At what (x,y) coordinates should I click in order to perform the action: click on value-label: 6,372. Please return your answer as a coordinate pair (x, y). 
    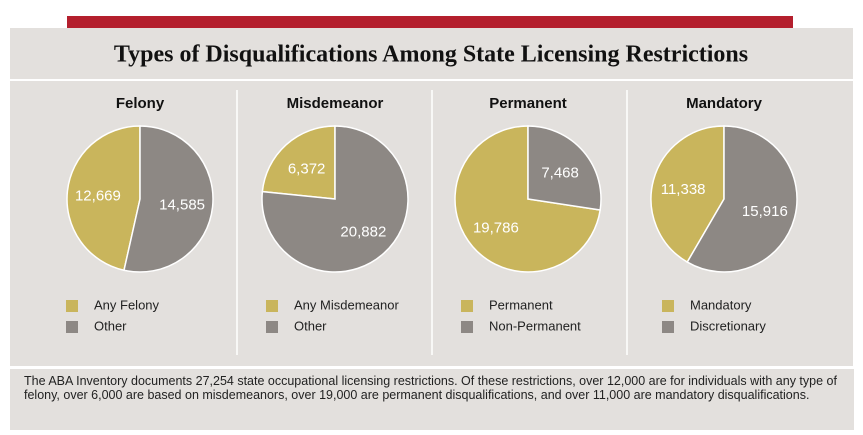
    Looking at the image, I should click on (307, 169).